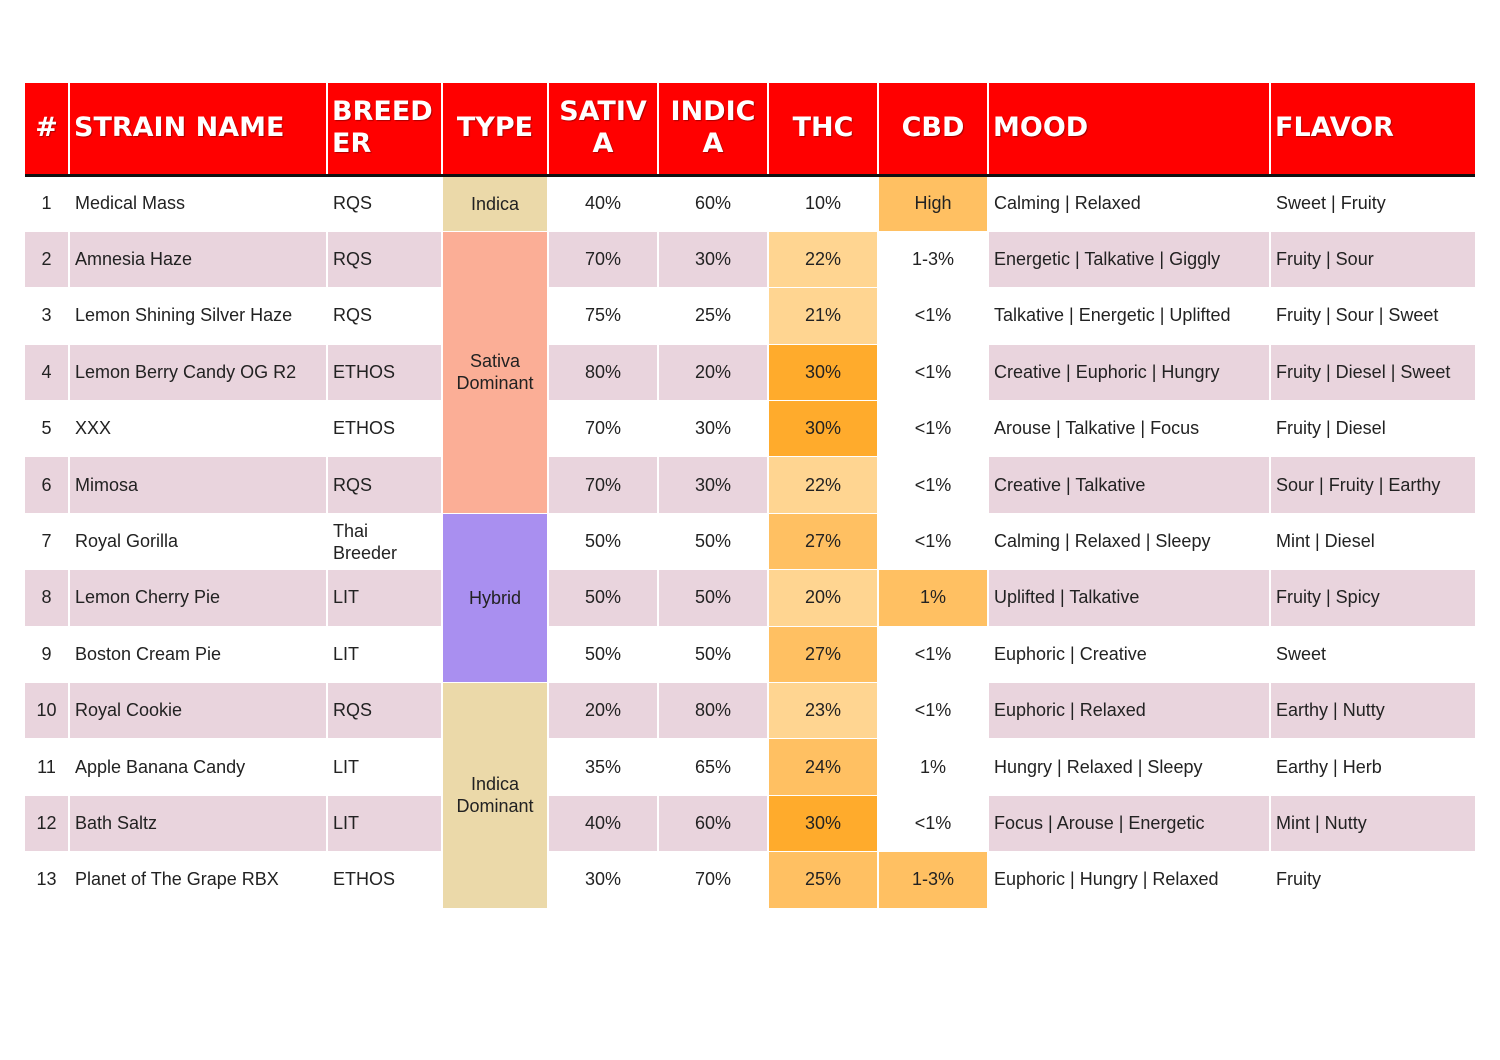 The image size is (1500, 1060). I want to click on row-number: 12, so click(47, 824).